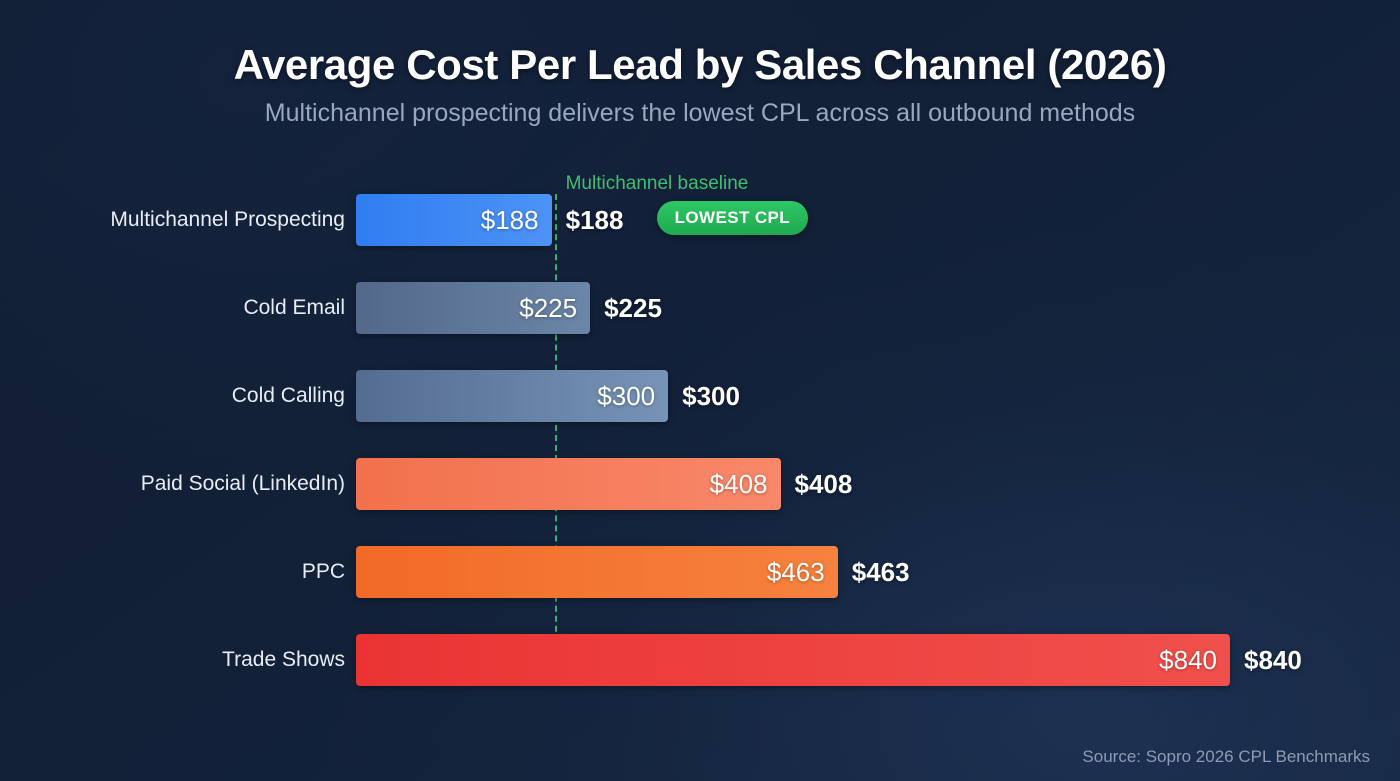 The height and width of the screenshot is (781, 1400). I want to click on bar-row: Paid Social (LinkedIn) $408 $408, so click(700, 484).